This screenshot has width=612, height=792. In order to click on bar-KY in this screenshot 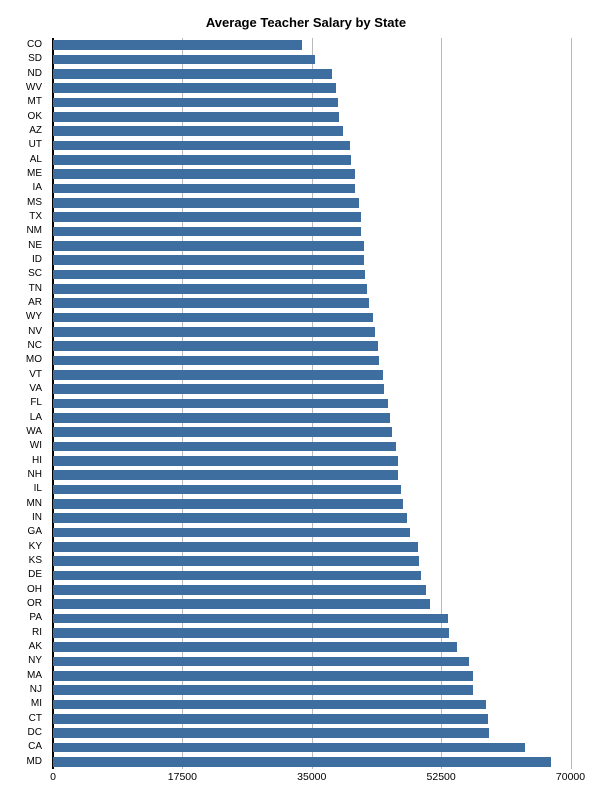, I will do `click(236, 547)`.